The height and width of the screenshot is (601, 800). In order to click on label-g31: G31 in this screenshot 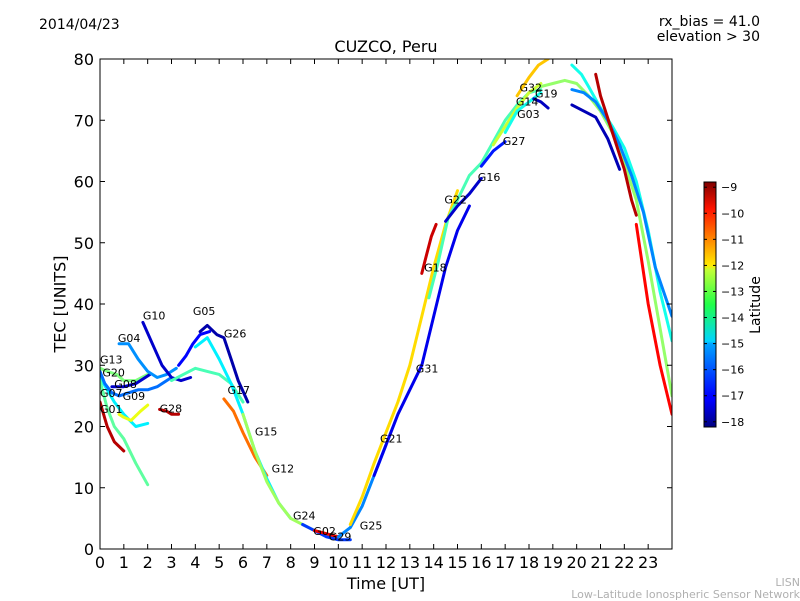, I will do `click(427, 369)`.